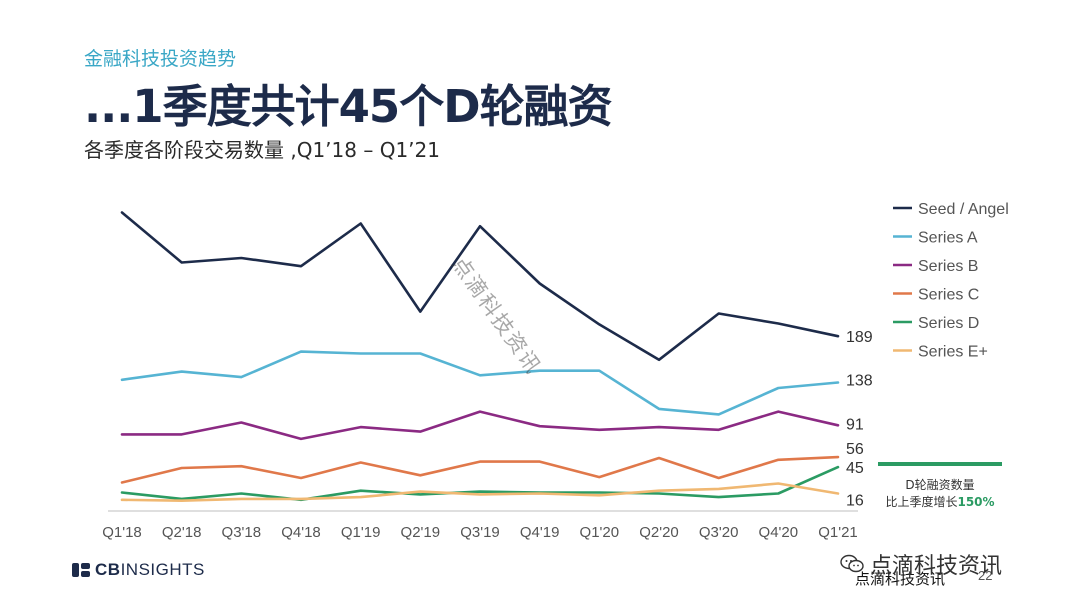 The height and width of the screenshot is (611, 1080). I want to click on annotation-line1: D轮融资数量, so click(939, 484).